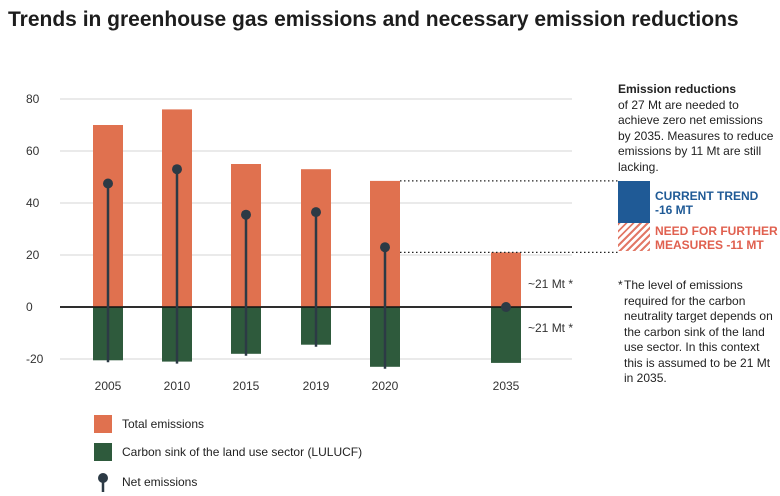 The image size is (780, 496). What do you see at coordinates (716, 231) in the screenshot?
I see `further-measures-line-1: NEED FOR FURTHER` at bounding box center [716, 231].